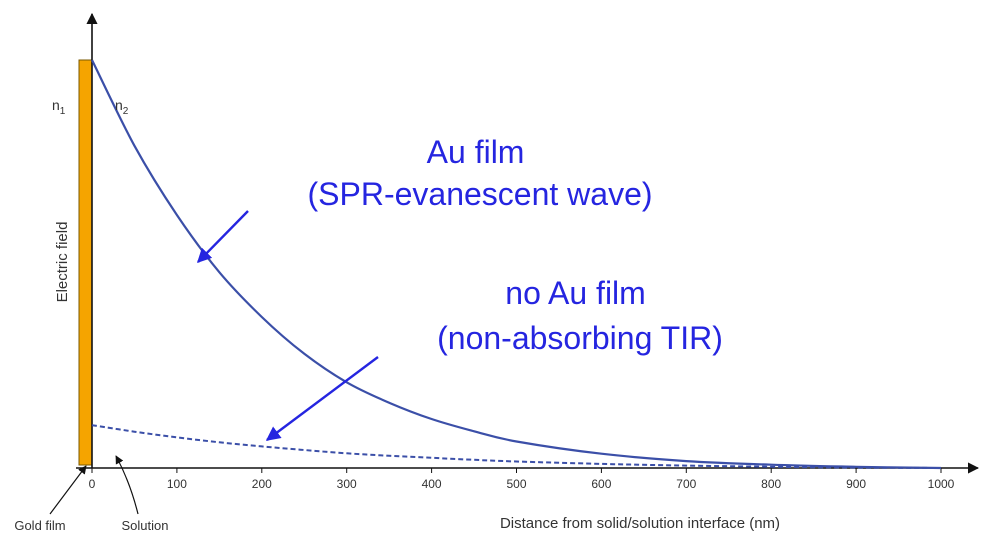 The height and width of the screenshot is (538, 983). What do you see at coordinates (322, 398) in the screenshot?
I see `no-au-film-arrow` at bounding box center [322, 398].